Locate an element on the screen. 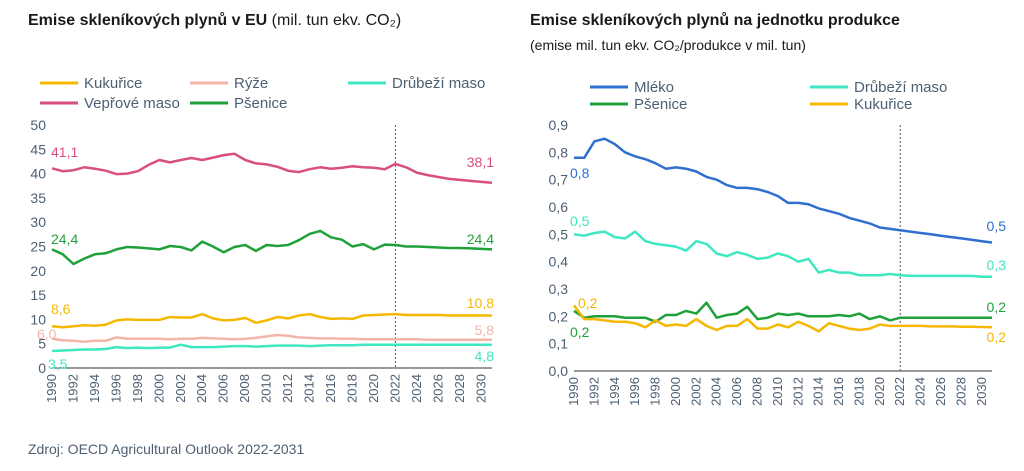 This screenshot has width=1024, height=471. right-ytick-label: 0,9 is located at coordinates (559, 125).